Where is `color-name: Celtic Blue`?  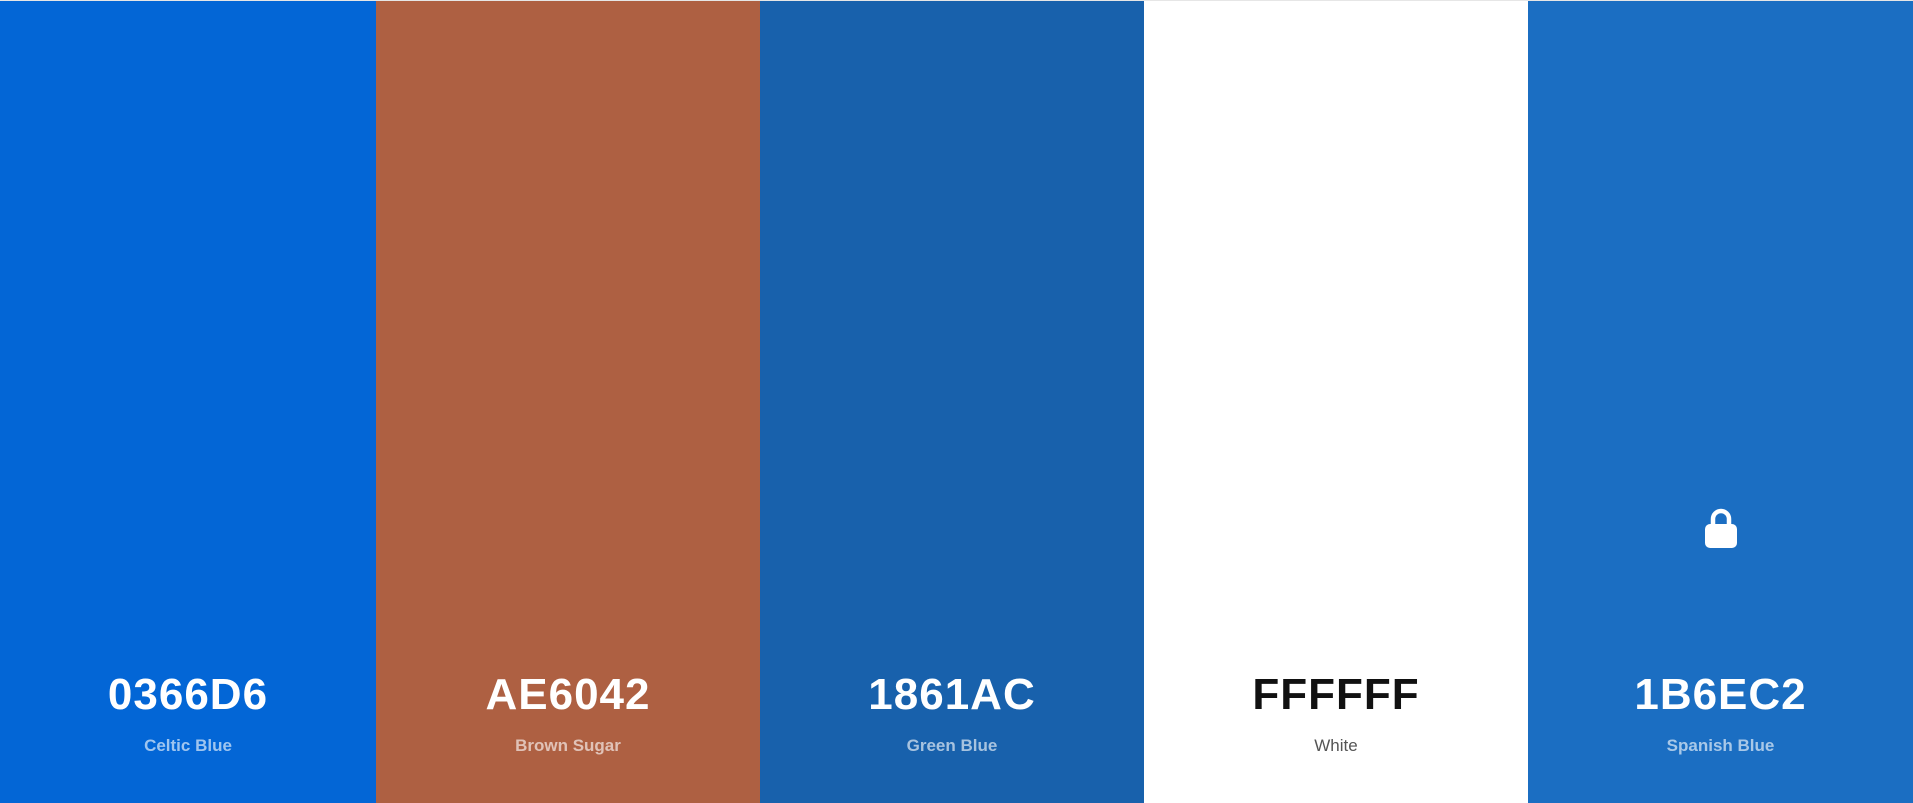
color-name: Celtic Blue is located at coordinates (188, 745).